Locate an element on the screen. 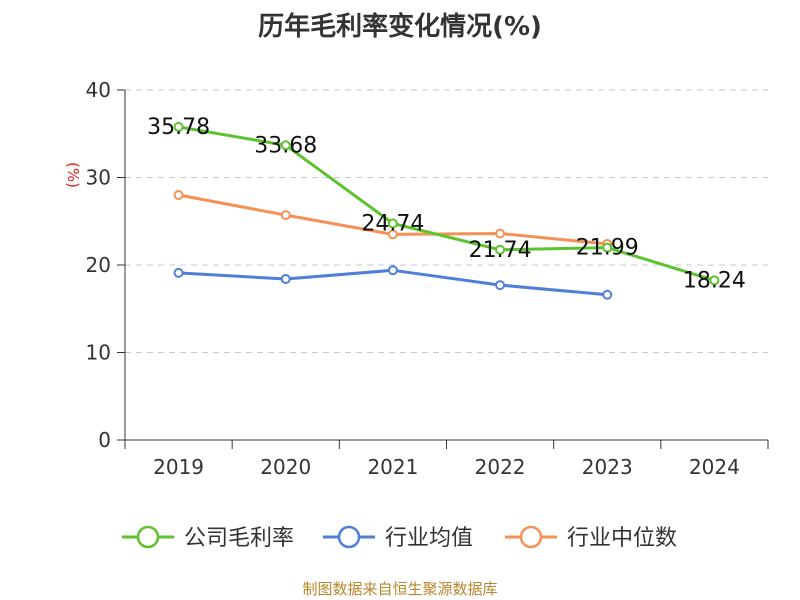 This screenshot has height=600, width=800. y-tick-label: 0 is located at coordinates (104, 440).